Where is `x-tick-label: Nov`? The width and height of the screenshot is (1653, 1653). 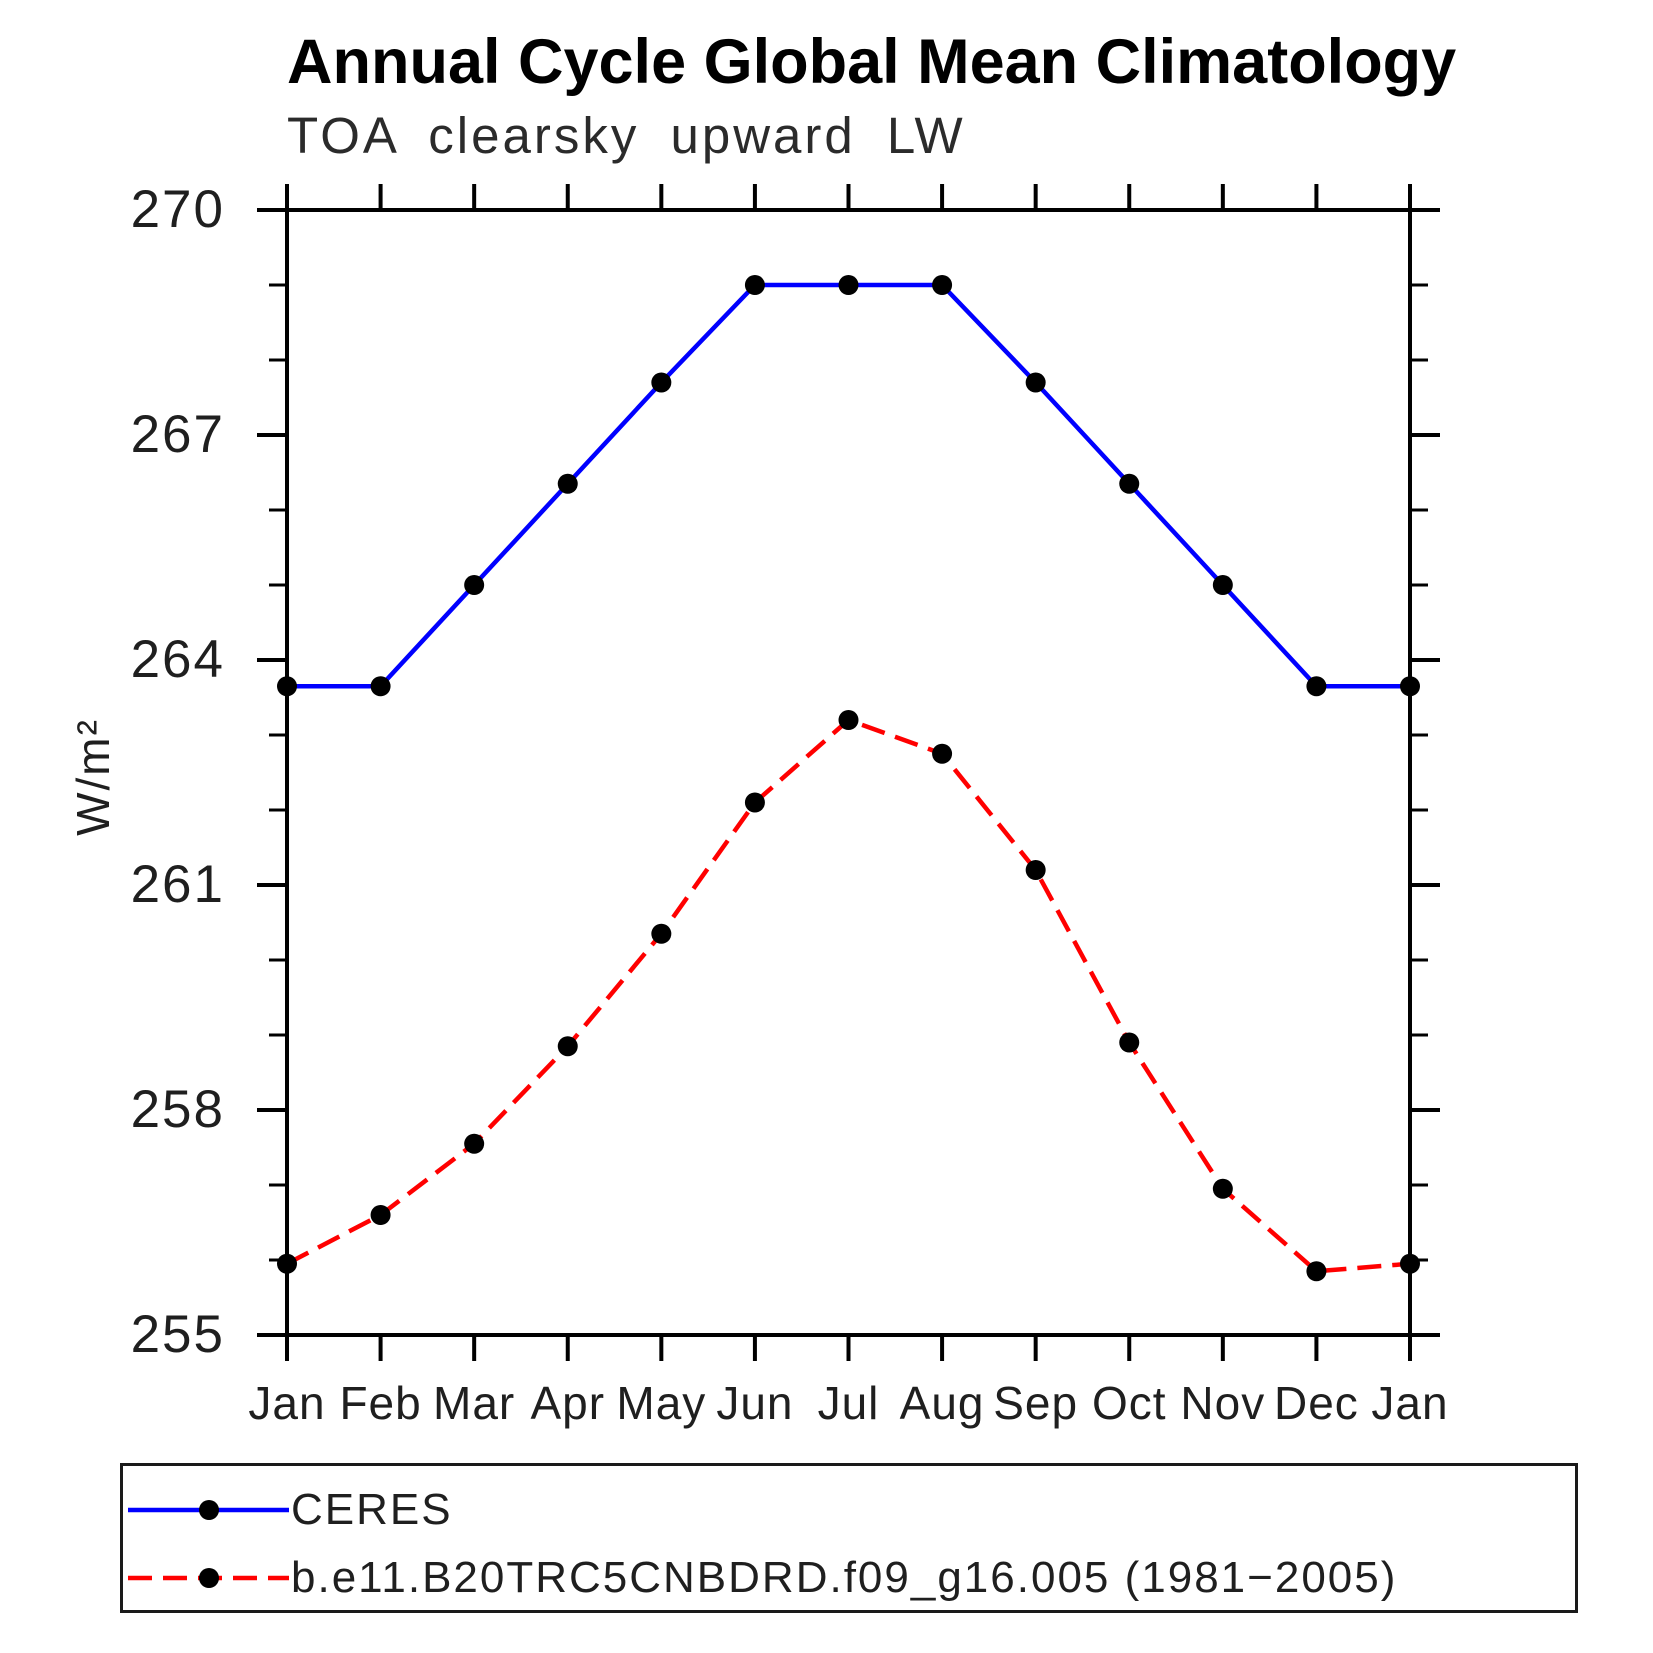
x-tick-label: Nov is located at coordinates (1223, 1403).